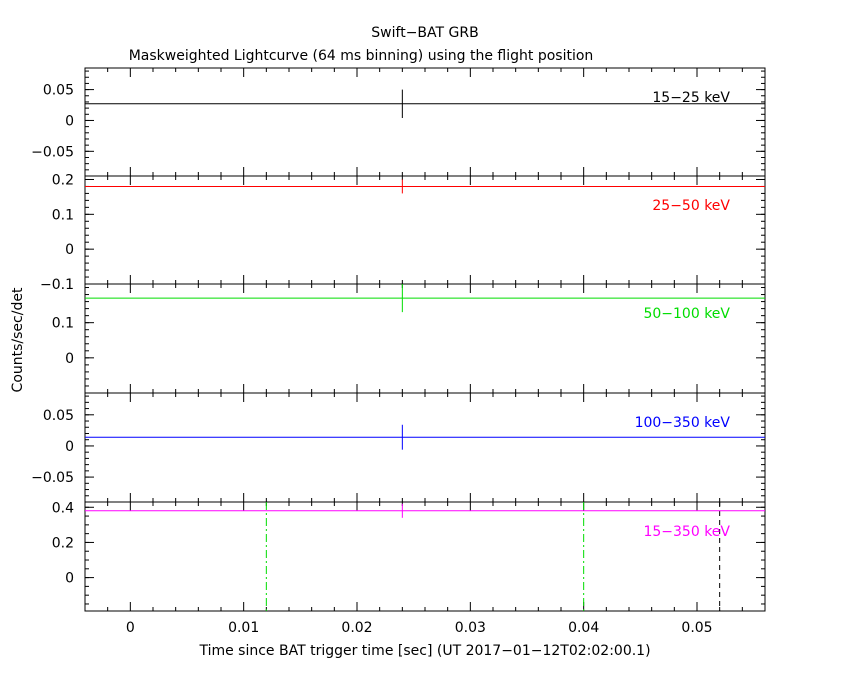 The height and width of the screenshot is (680, 850). Describe the element at coordinates (419, 628) in the screenshot. I see `x-tick-labels: 0 0.01 0.02 0.03 0.04 0.05` at that location.